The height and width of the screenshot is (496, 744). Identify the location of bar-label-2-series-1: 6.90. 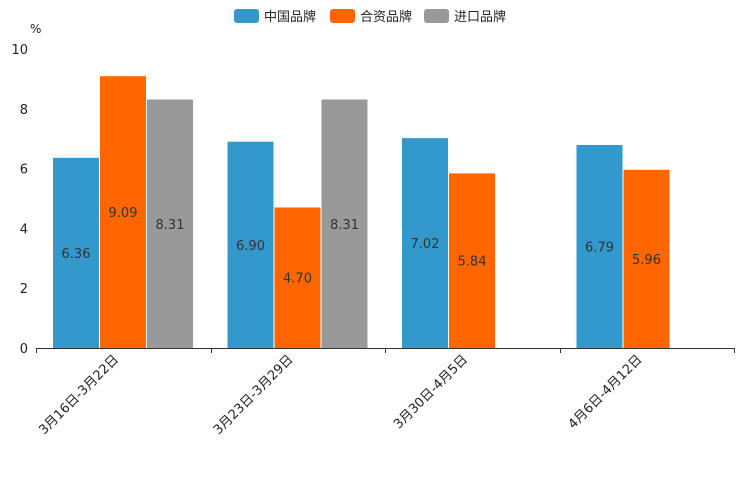
(250, 246).